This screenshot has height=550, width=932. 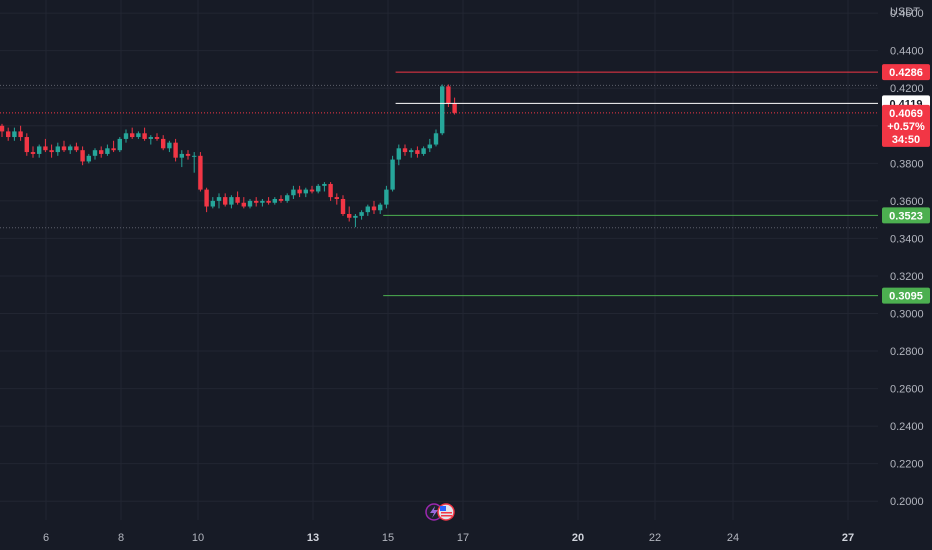 I want to click on current-price-label: 0.4069, so click(x=906, y=114).